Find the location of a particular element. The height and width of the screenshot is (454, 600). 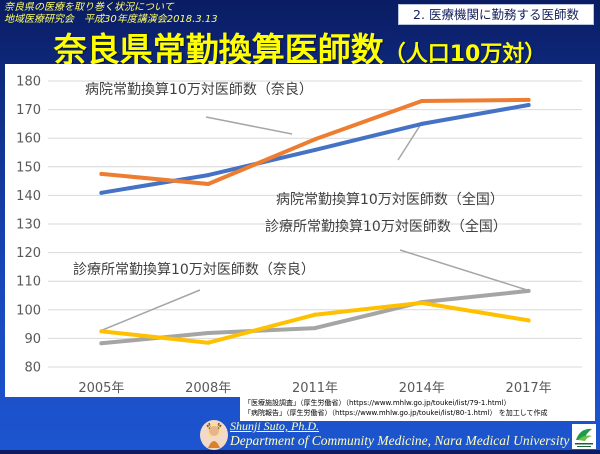

y-tick-label: 150 is located at coordinates (28, 167).